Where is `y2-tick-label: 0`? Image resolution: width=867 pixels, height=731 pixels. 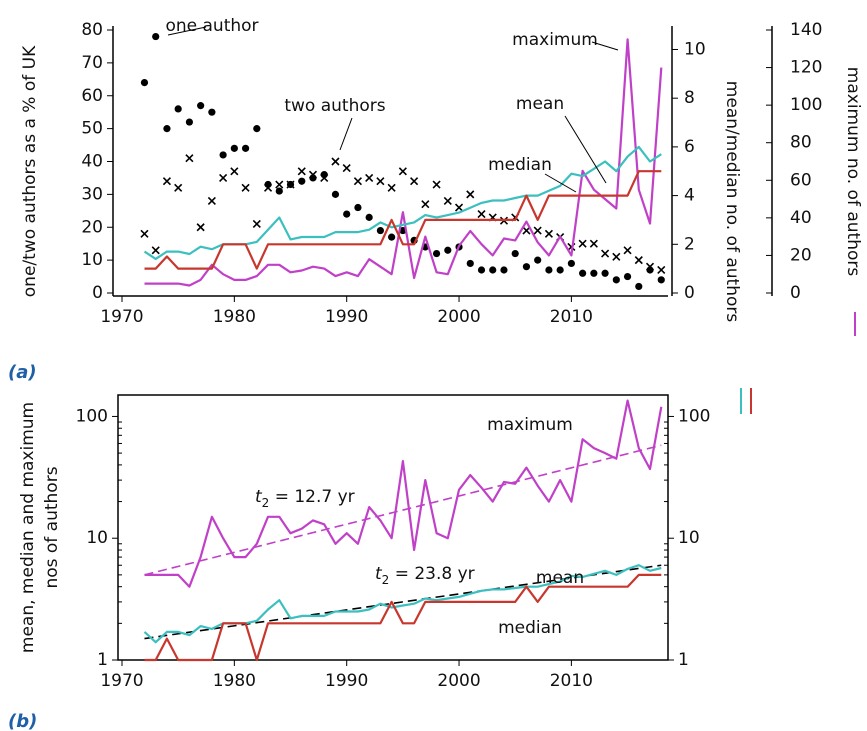 y2-tick-label: 0 is located at coordinates (689, 293).